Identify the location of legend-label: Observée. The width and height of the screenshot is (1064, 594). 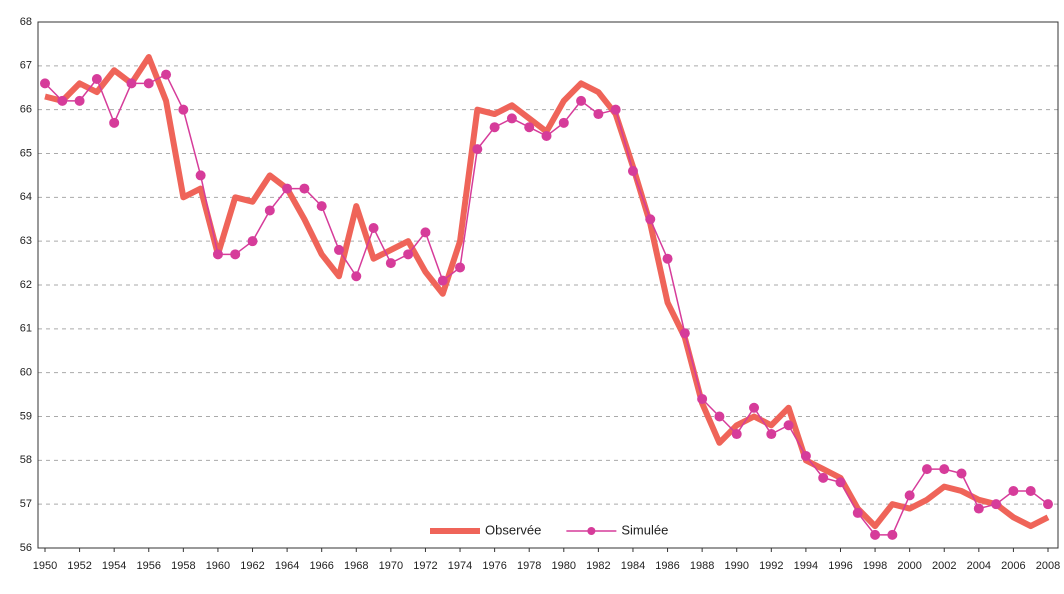
(513, 529).